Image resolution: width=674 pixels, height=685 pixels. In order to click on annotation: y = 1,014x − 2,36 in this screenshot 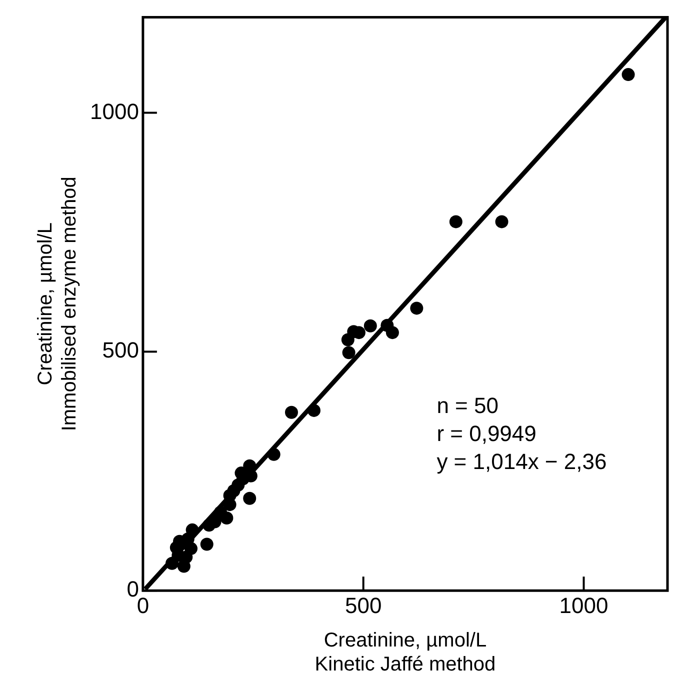, I will do `click(521, 461)`.